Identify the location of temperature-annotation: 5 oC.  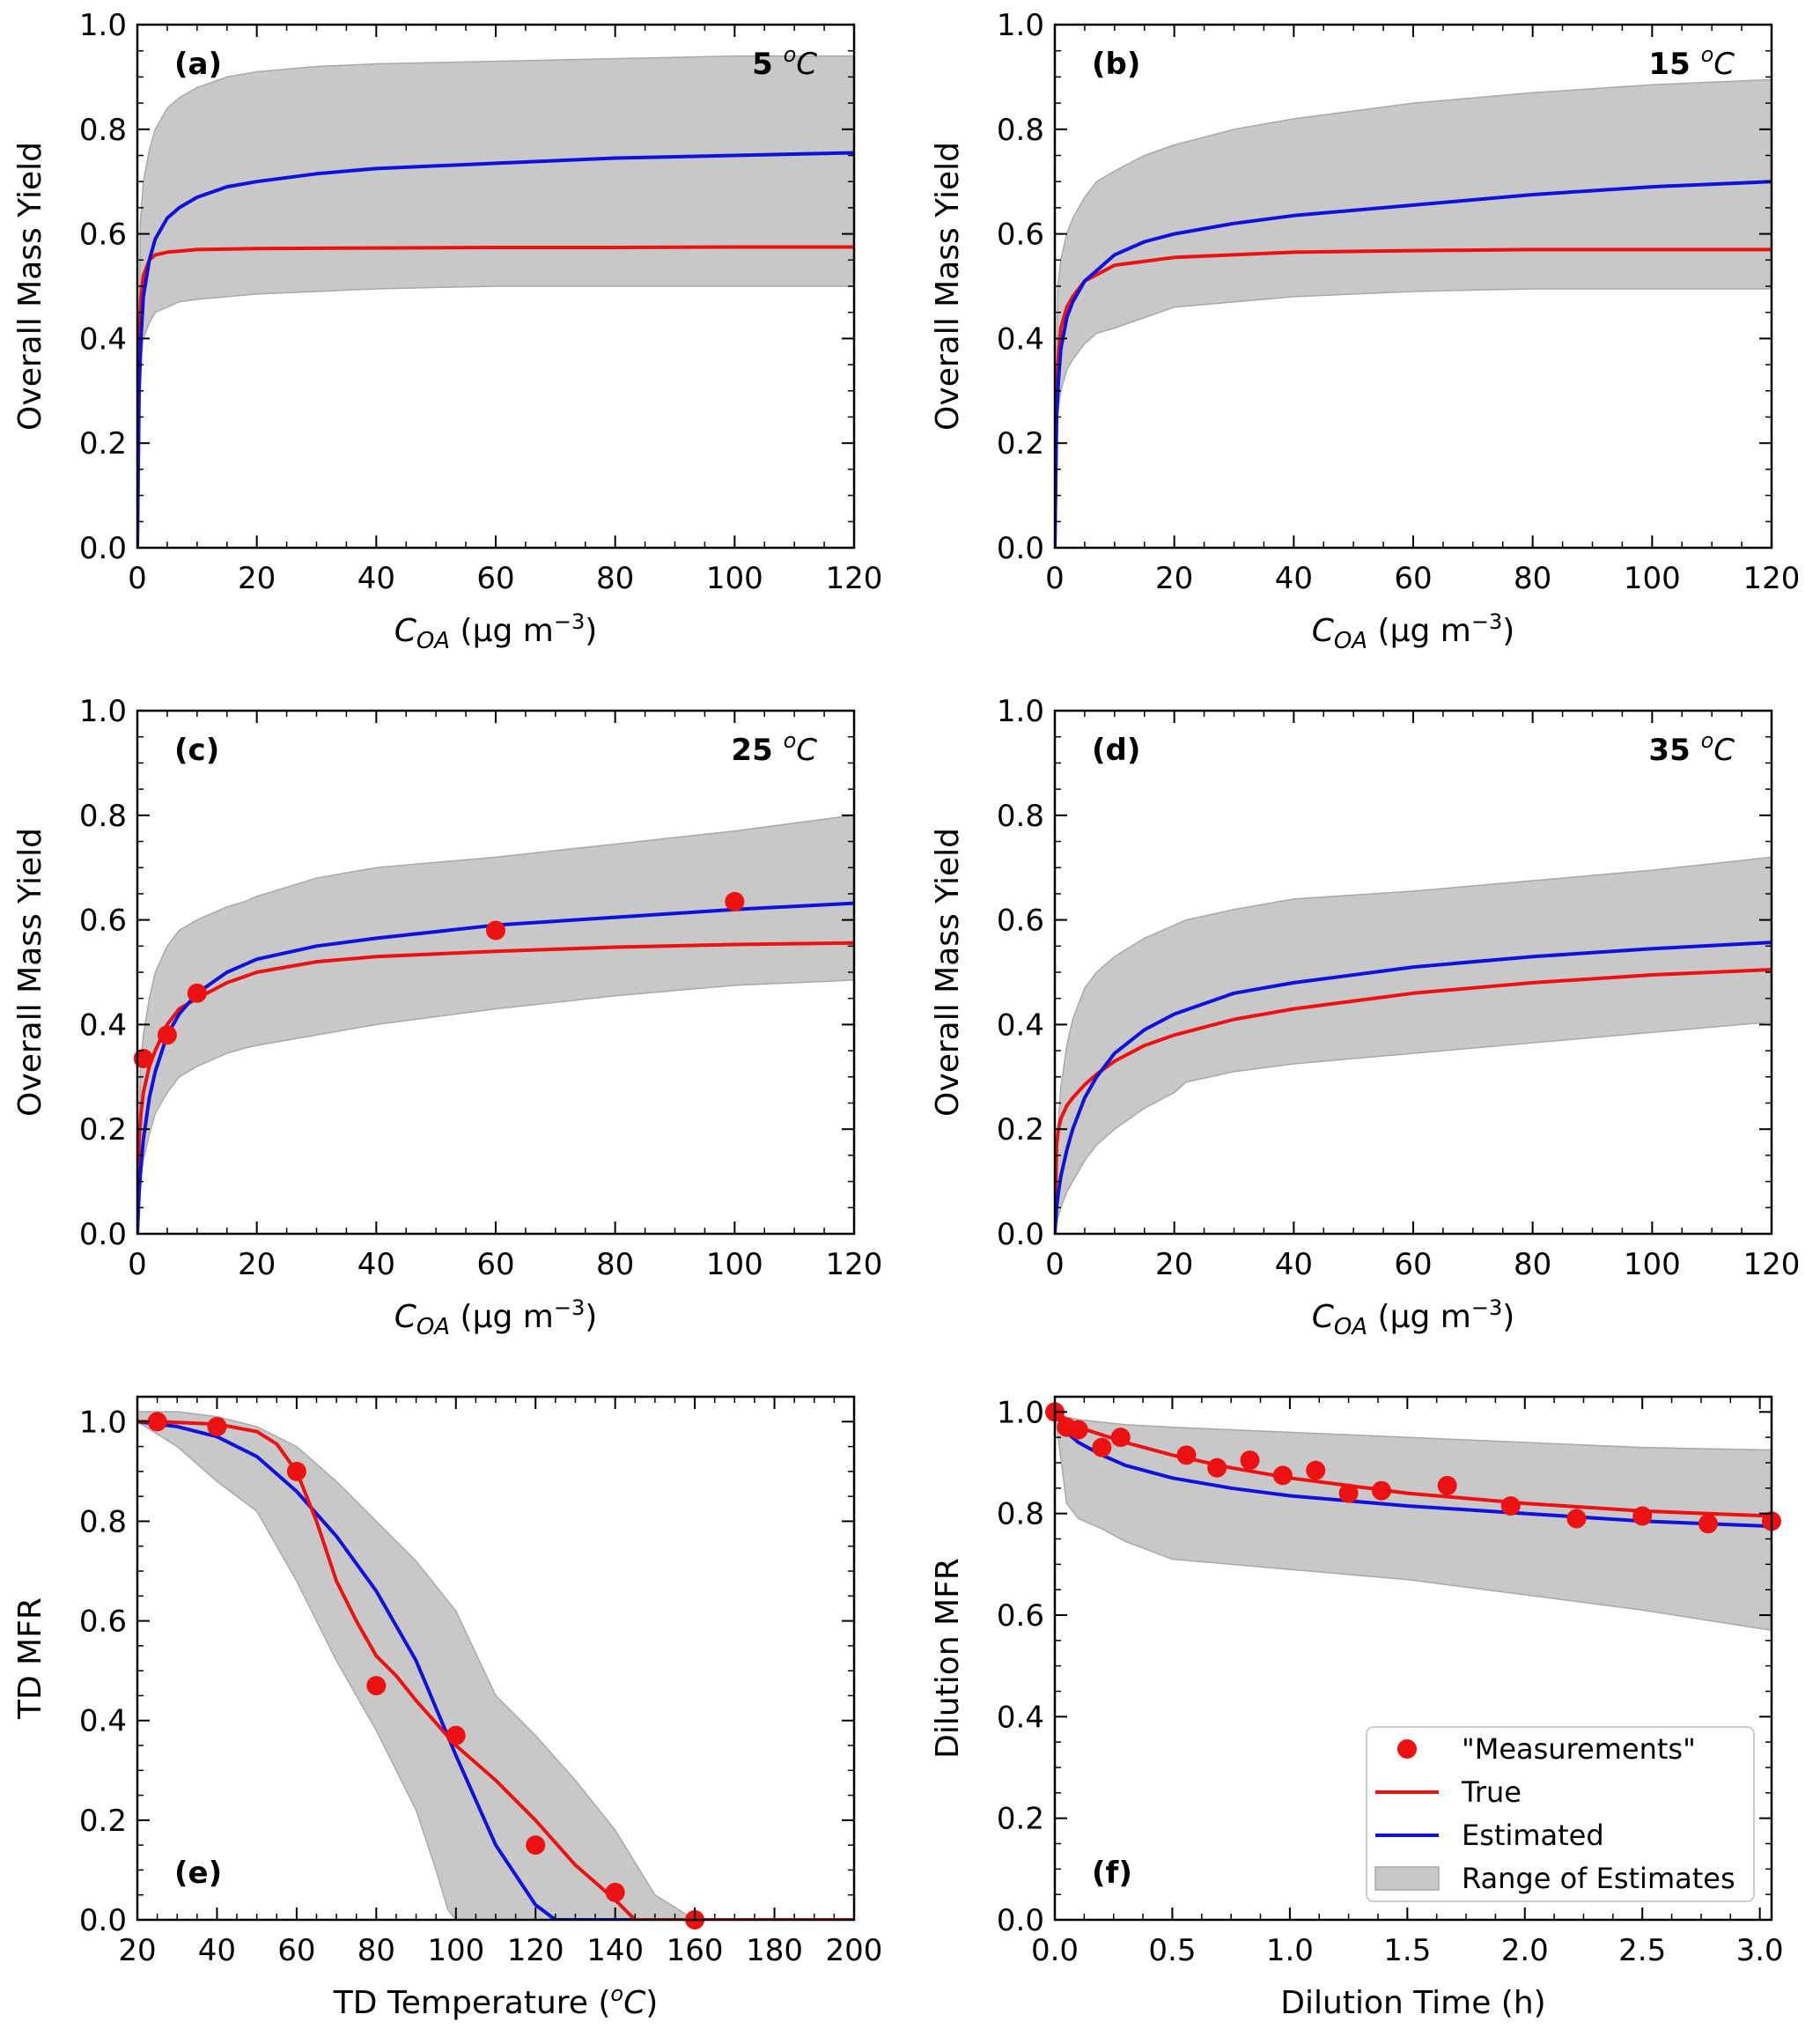
(784, 62).